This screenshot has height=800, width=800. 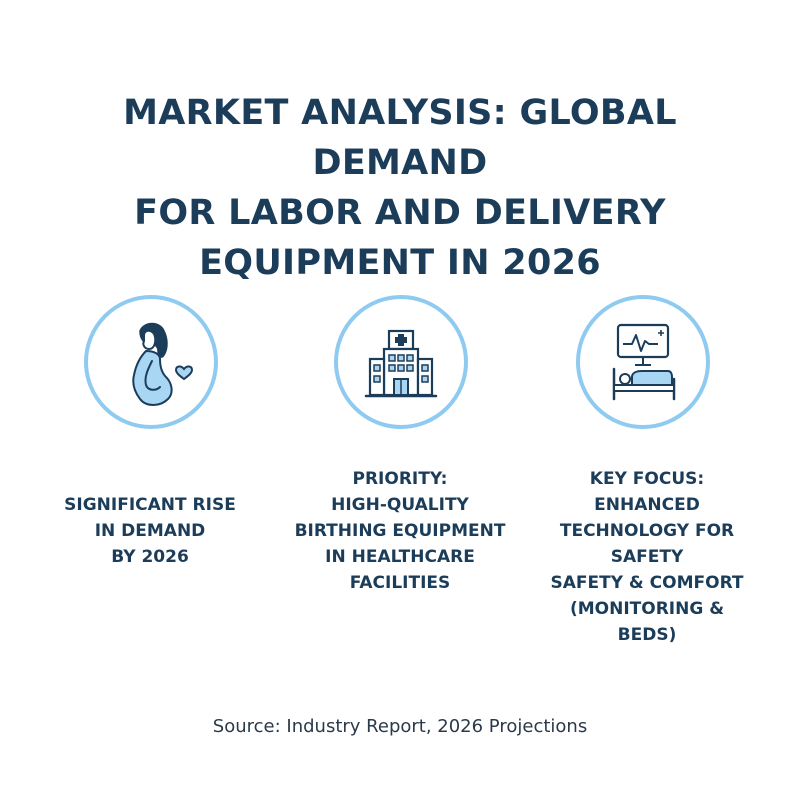 What do you see at coordinates (163, 364) in the screenshot?
I see `pregnant-woman-icon` at bounding box center [163, 364].